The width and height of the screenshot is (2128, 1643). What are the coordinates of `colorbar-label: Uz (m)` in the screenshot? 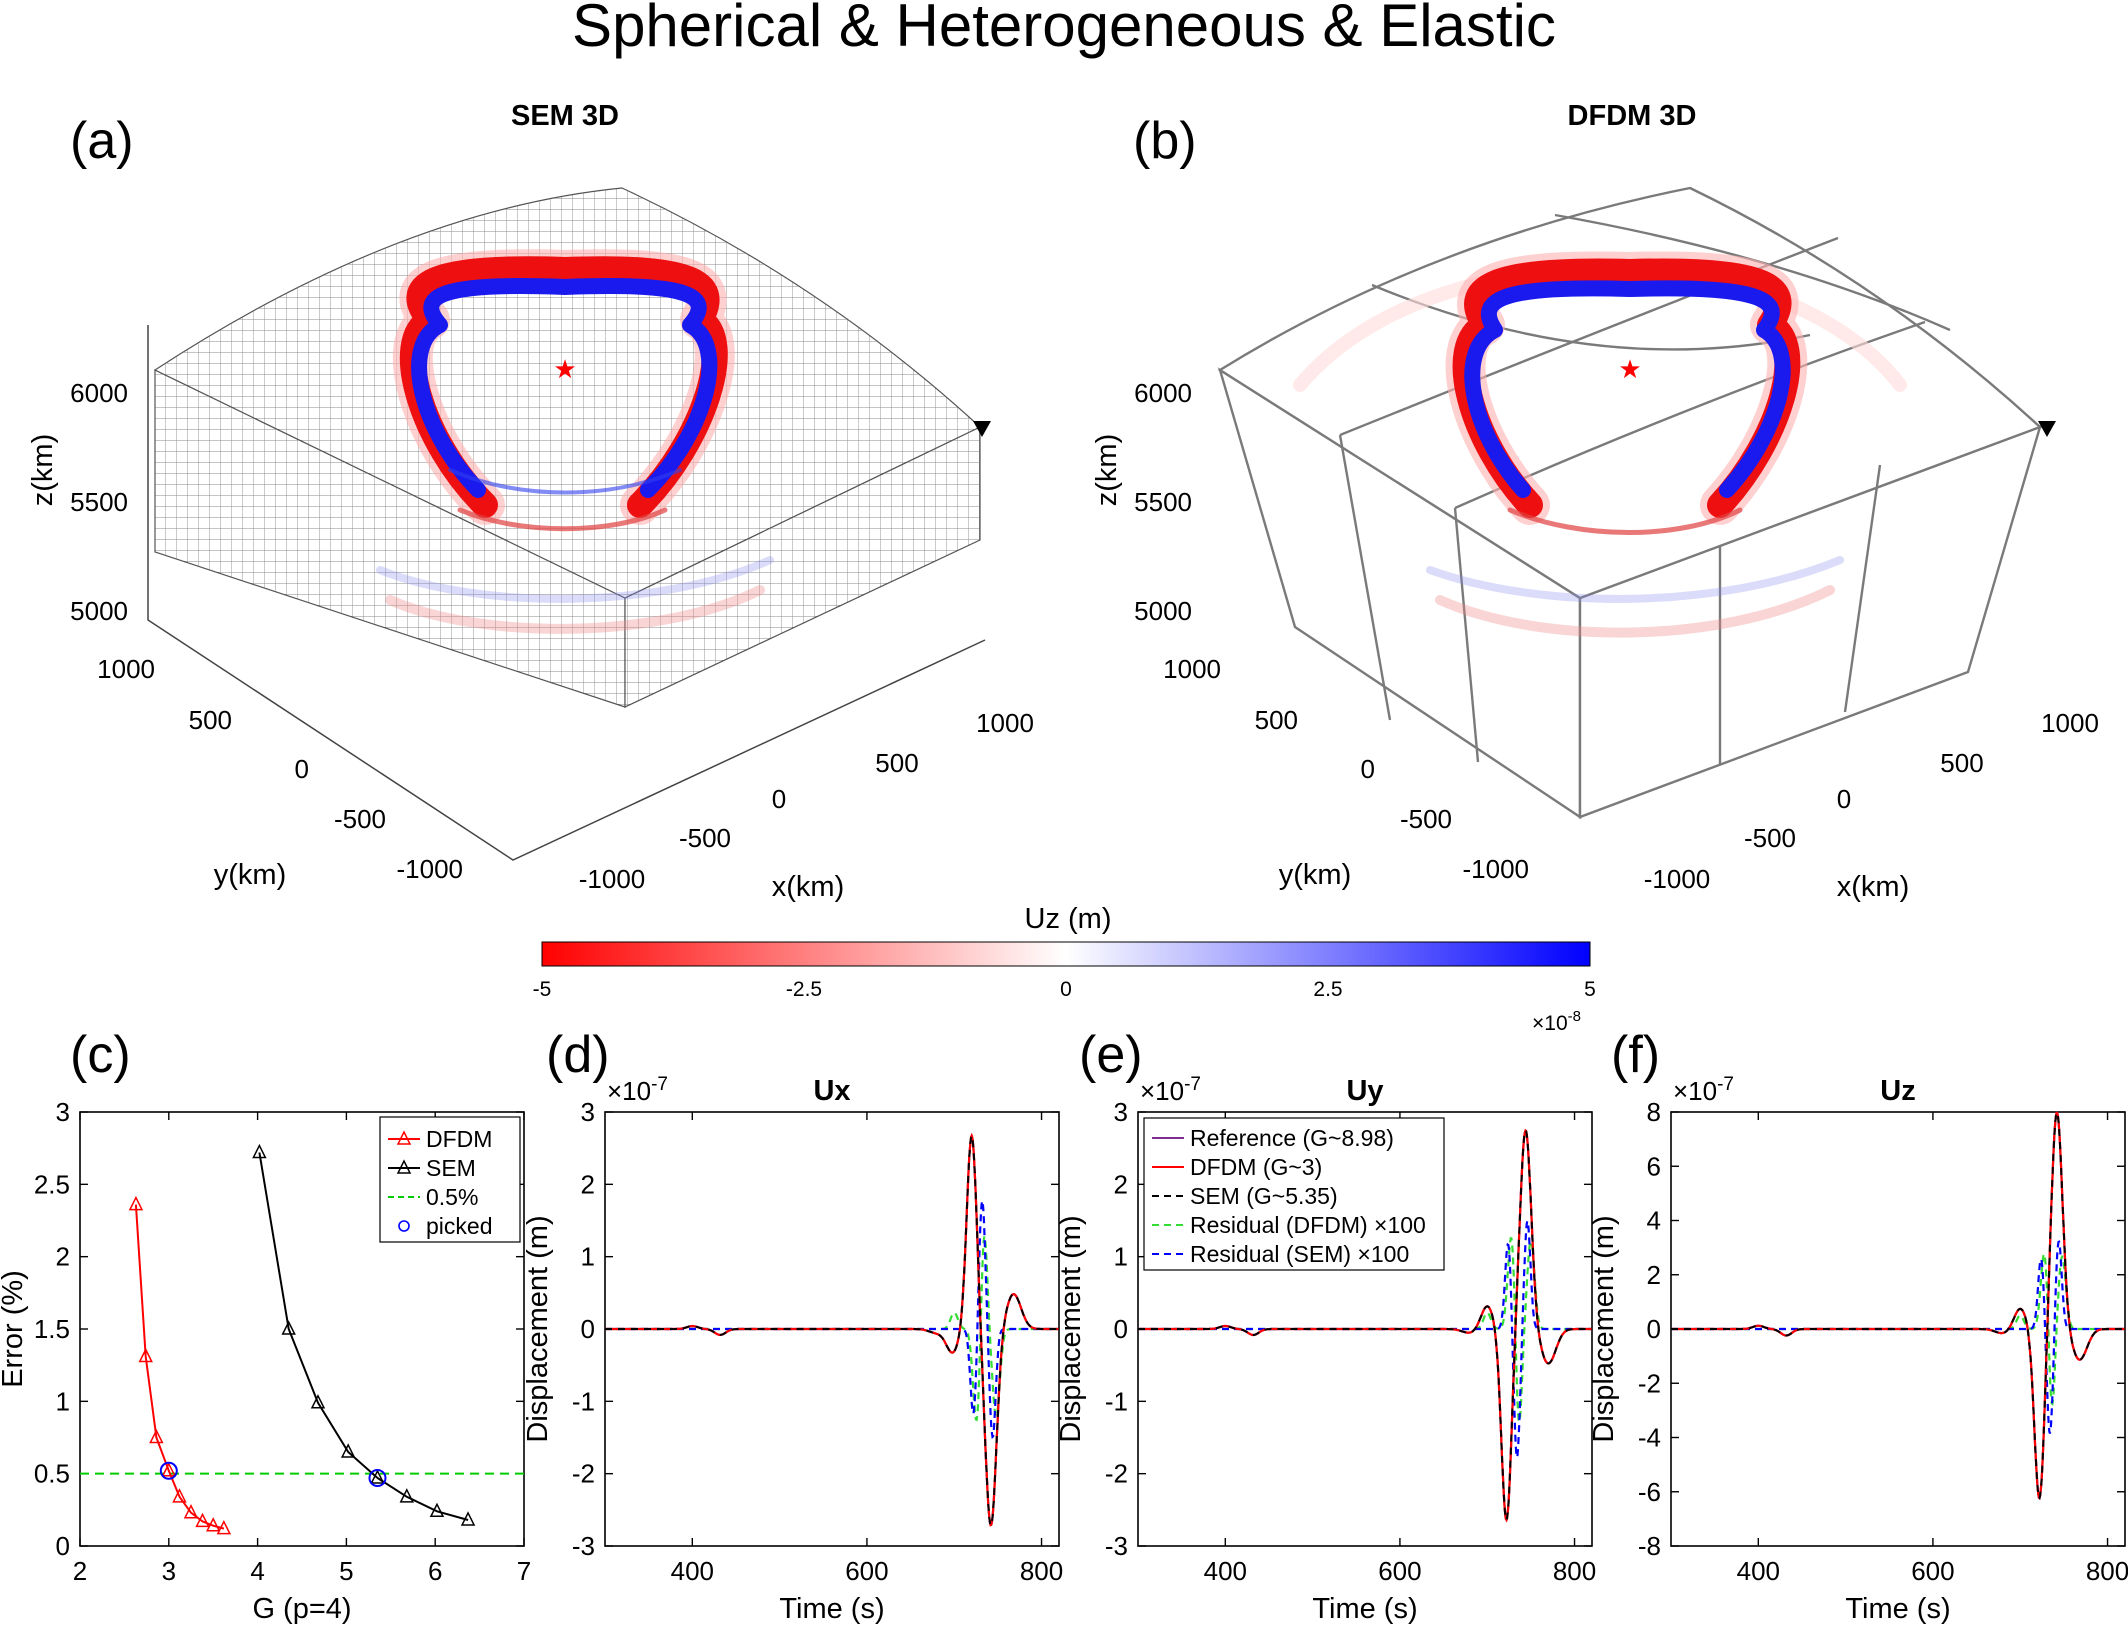 It's located at (1068, 919).